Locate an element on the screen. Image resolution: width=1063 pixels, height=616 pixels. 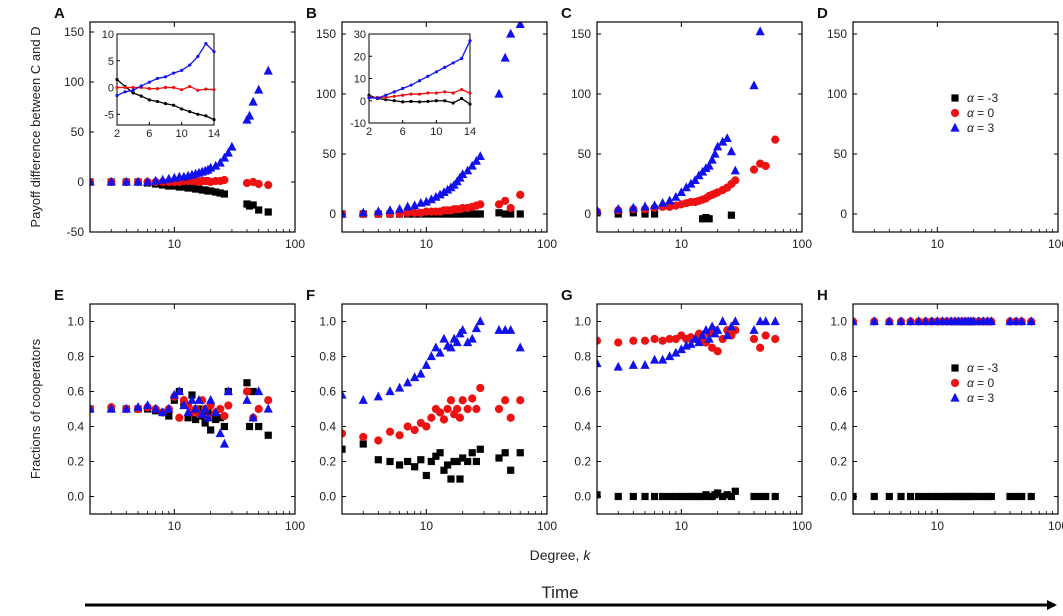
y-tick-label: 150 is located at coordinates (326, 34).